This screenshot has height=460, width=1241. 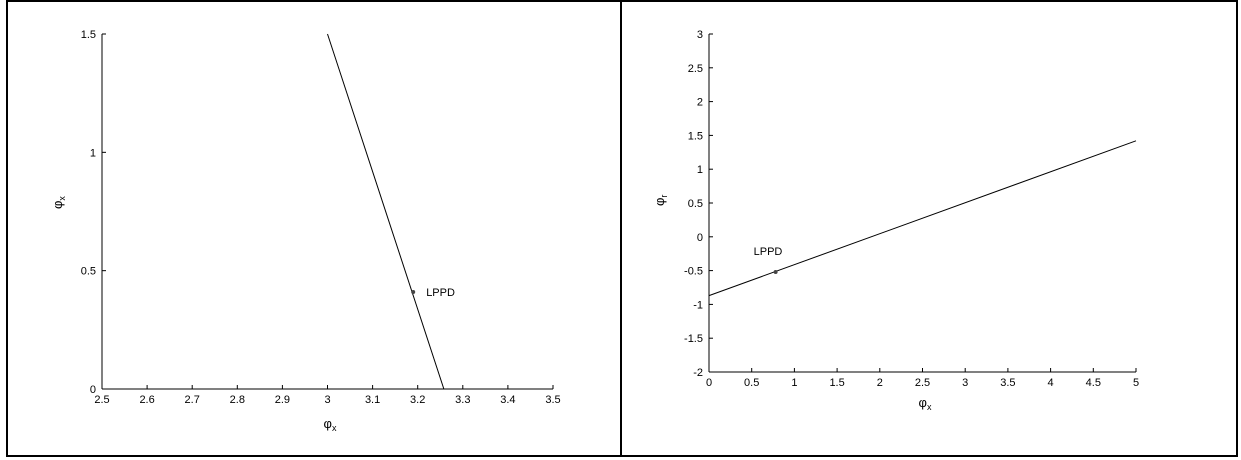 What do you see at coordinates (1093, 383) in the screenshot?
I see `right-x-tick-label: 4.5` at bounding box center [1093, 383].